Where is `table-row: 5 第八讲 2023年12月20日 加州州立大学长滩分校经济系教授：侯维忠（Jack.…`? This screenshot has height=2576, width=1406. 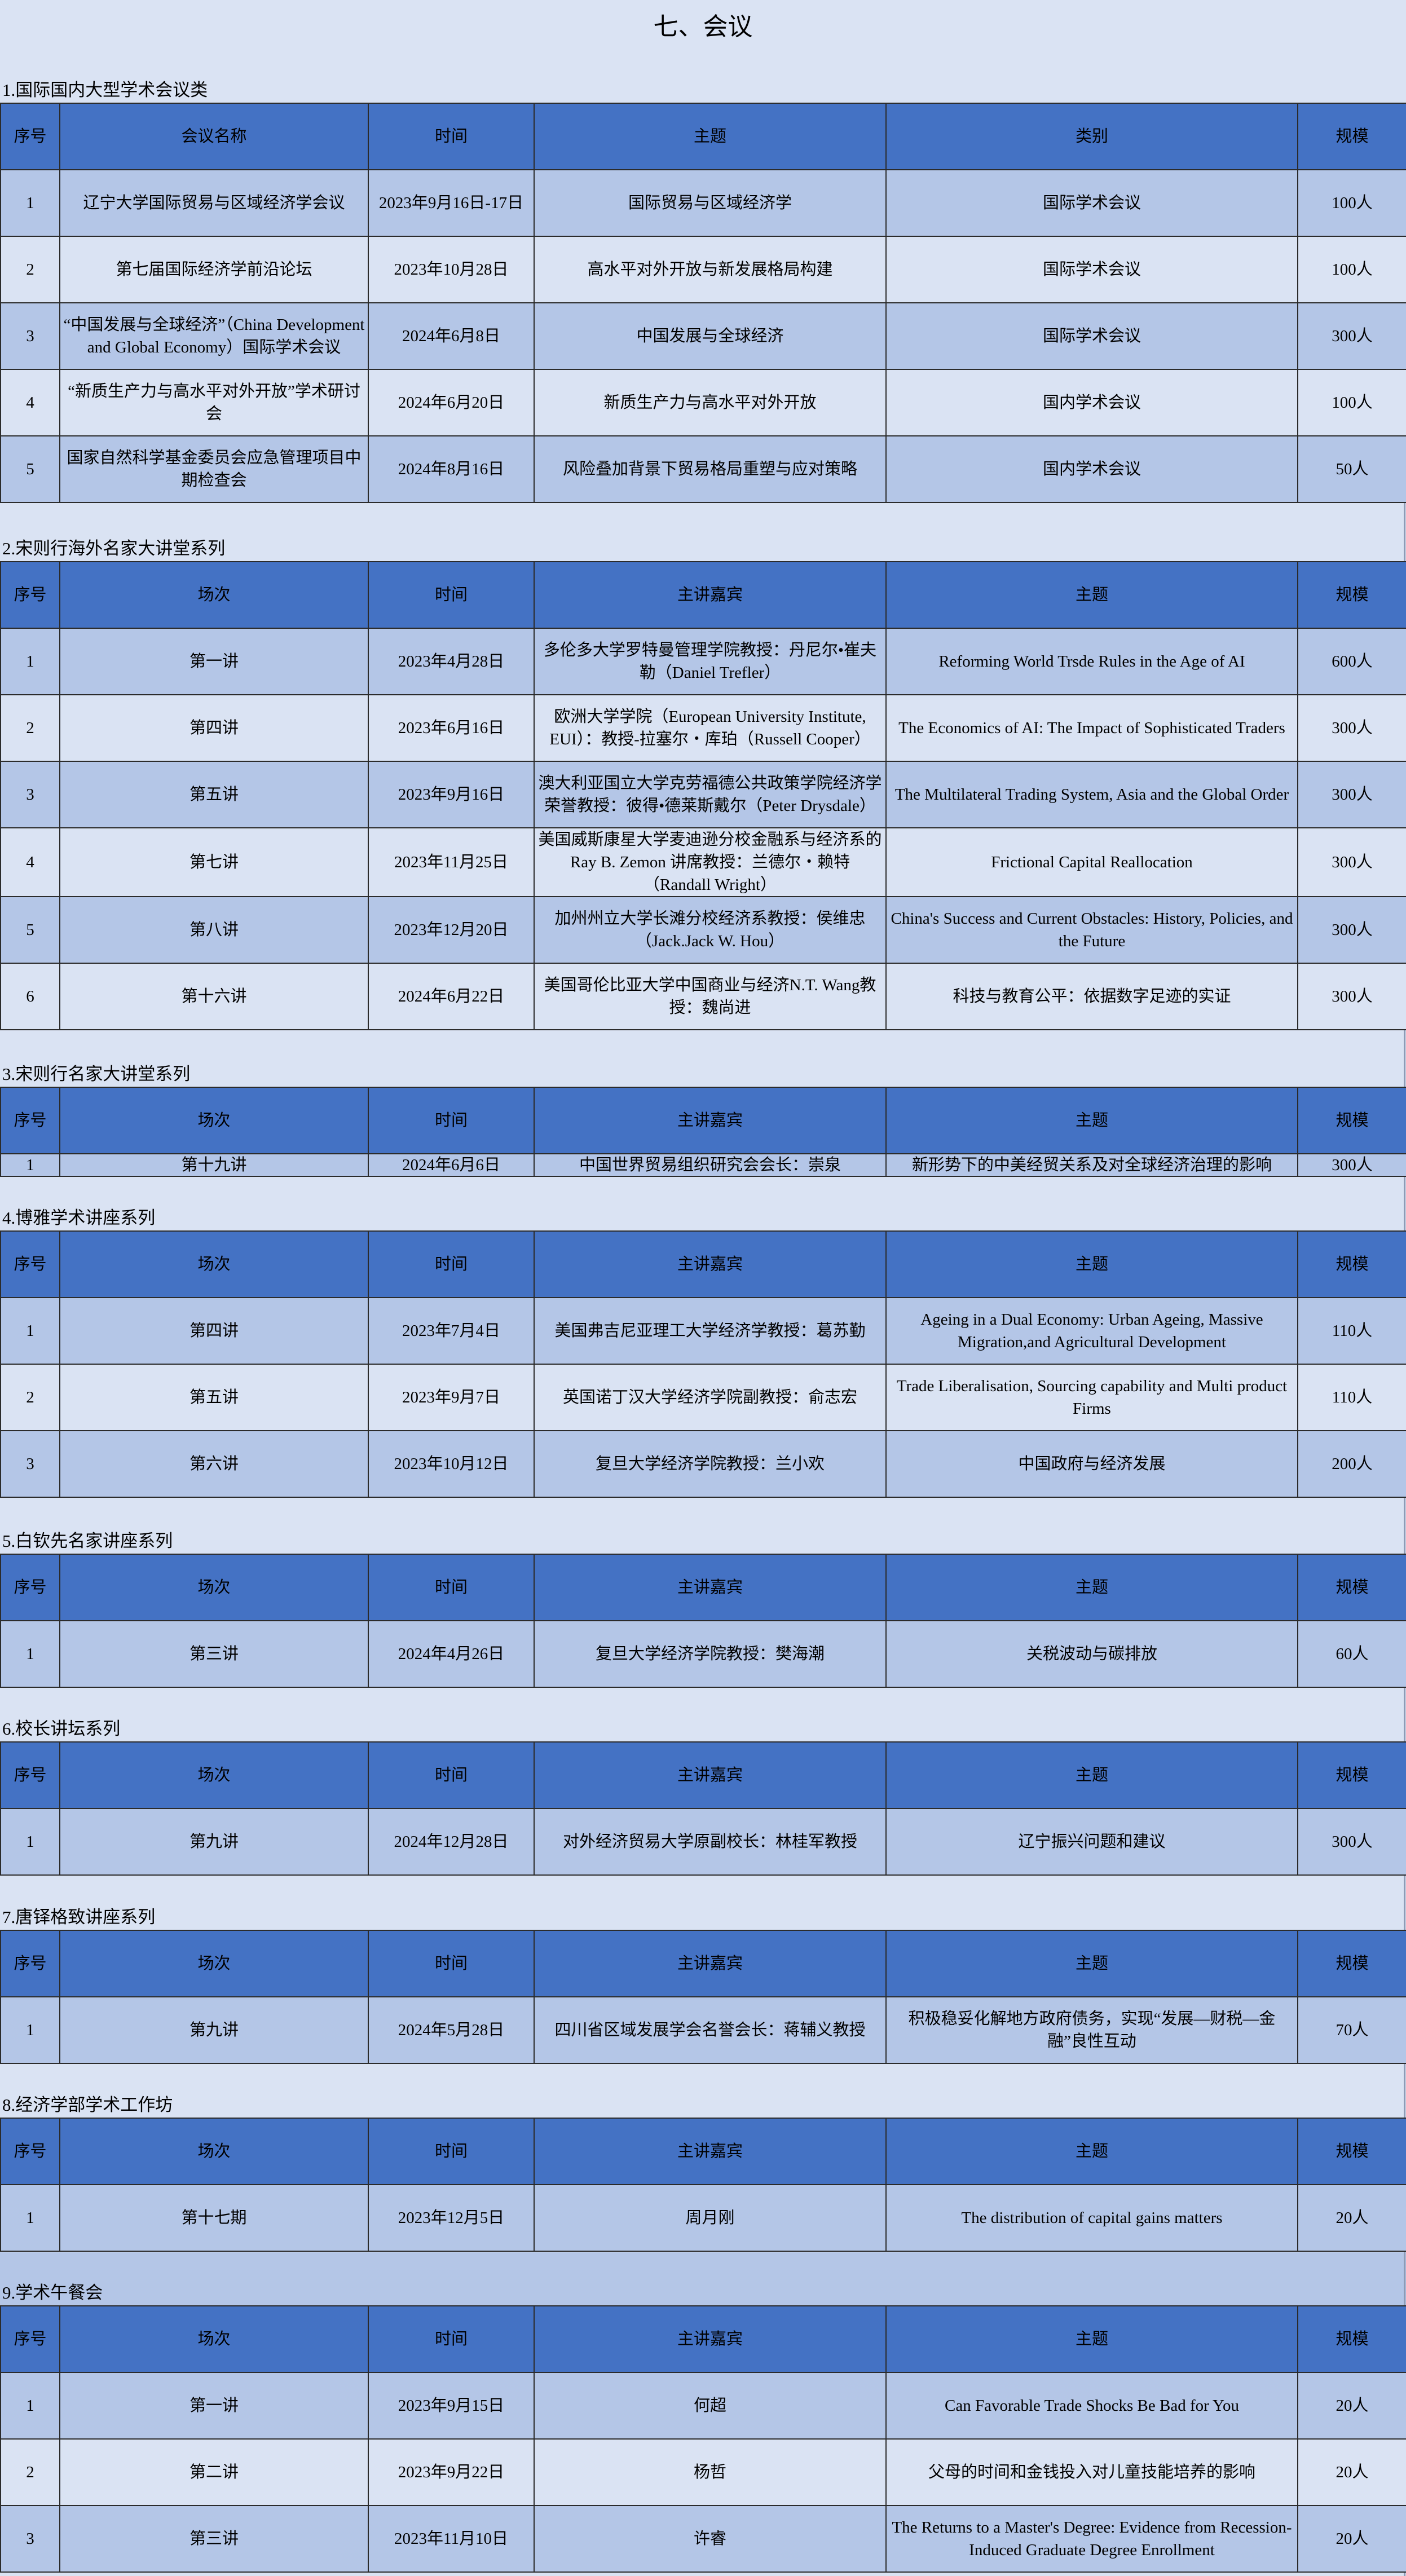
table-row: 5 第八讲 2023年12月20日 加州州立大学长滩分校经济系教授：侯维忠（Jack.… is located at coordinates (703, 930).